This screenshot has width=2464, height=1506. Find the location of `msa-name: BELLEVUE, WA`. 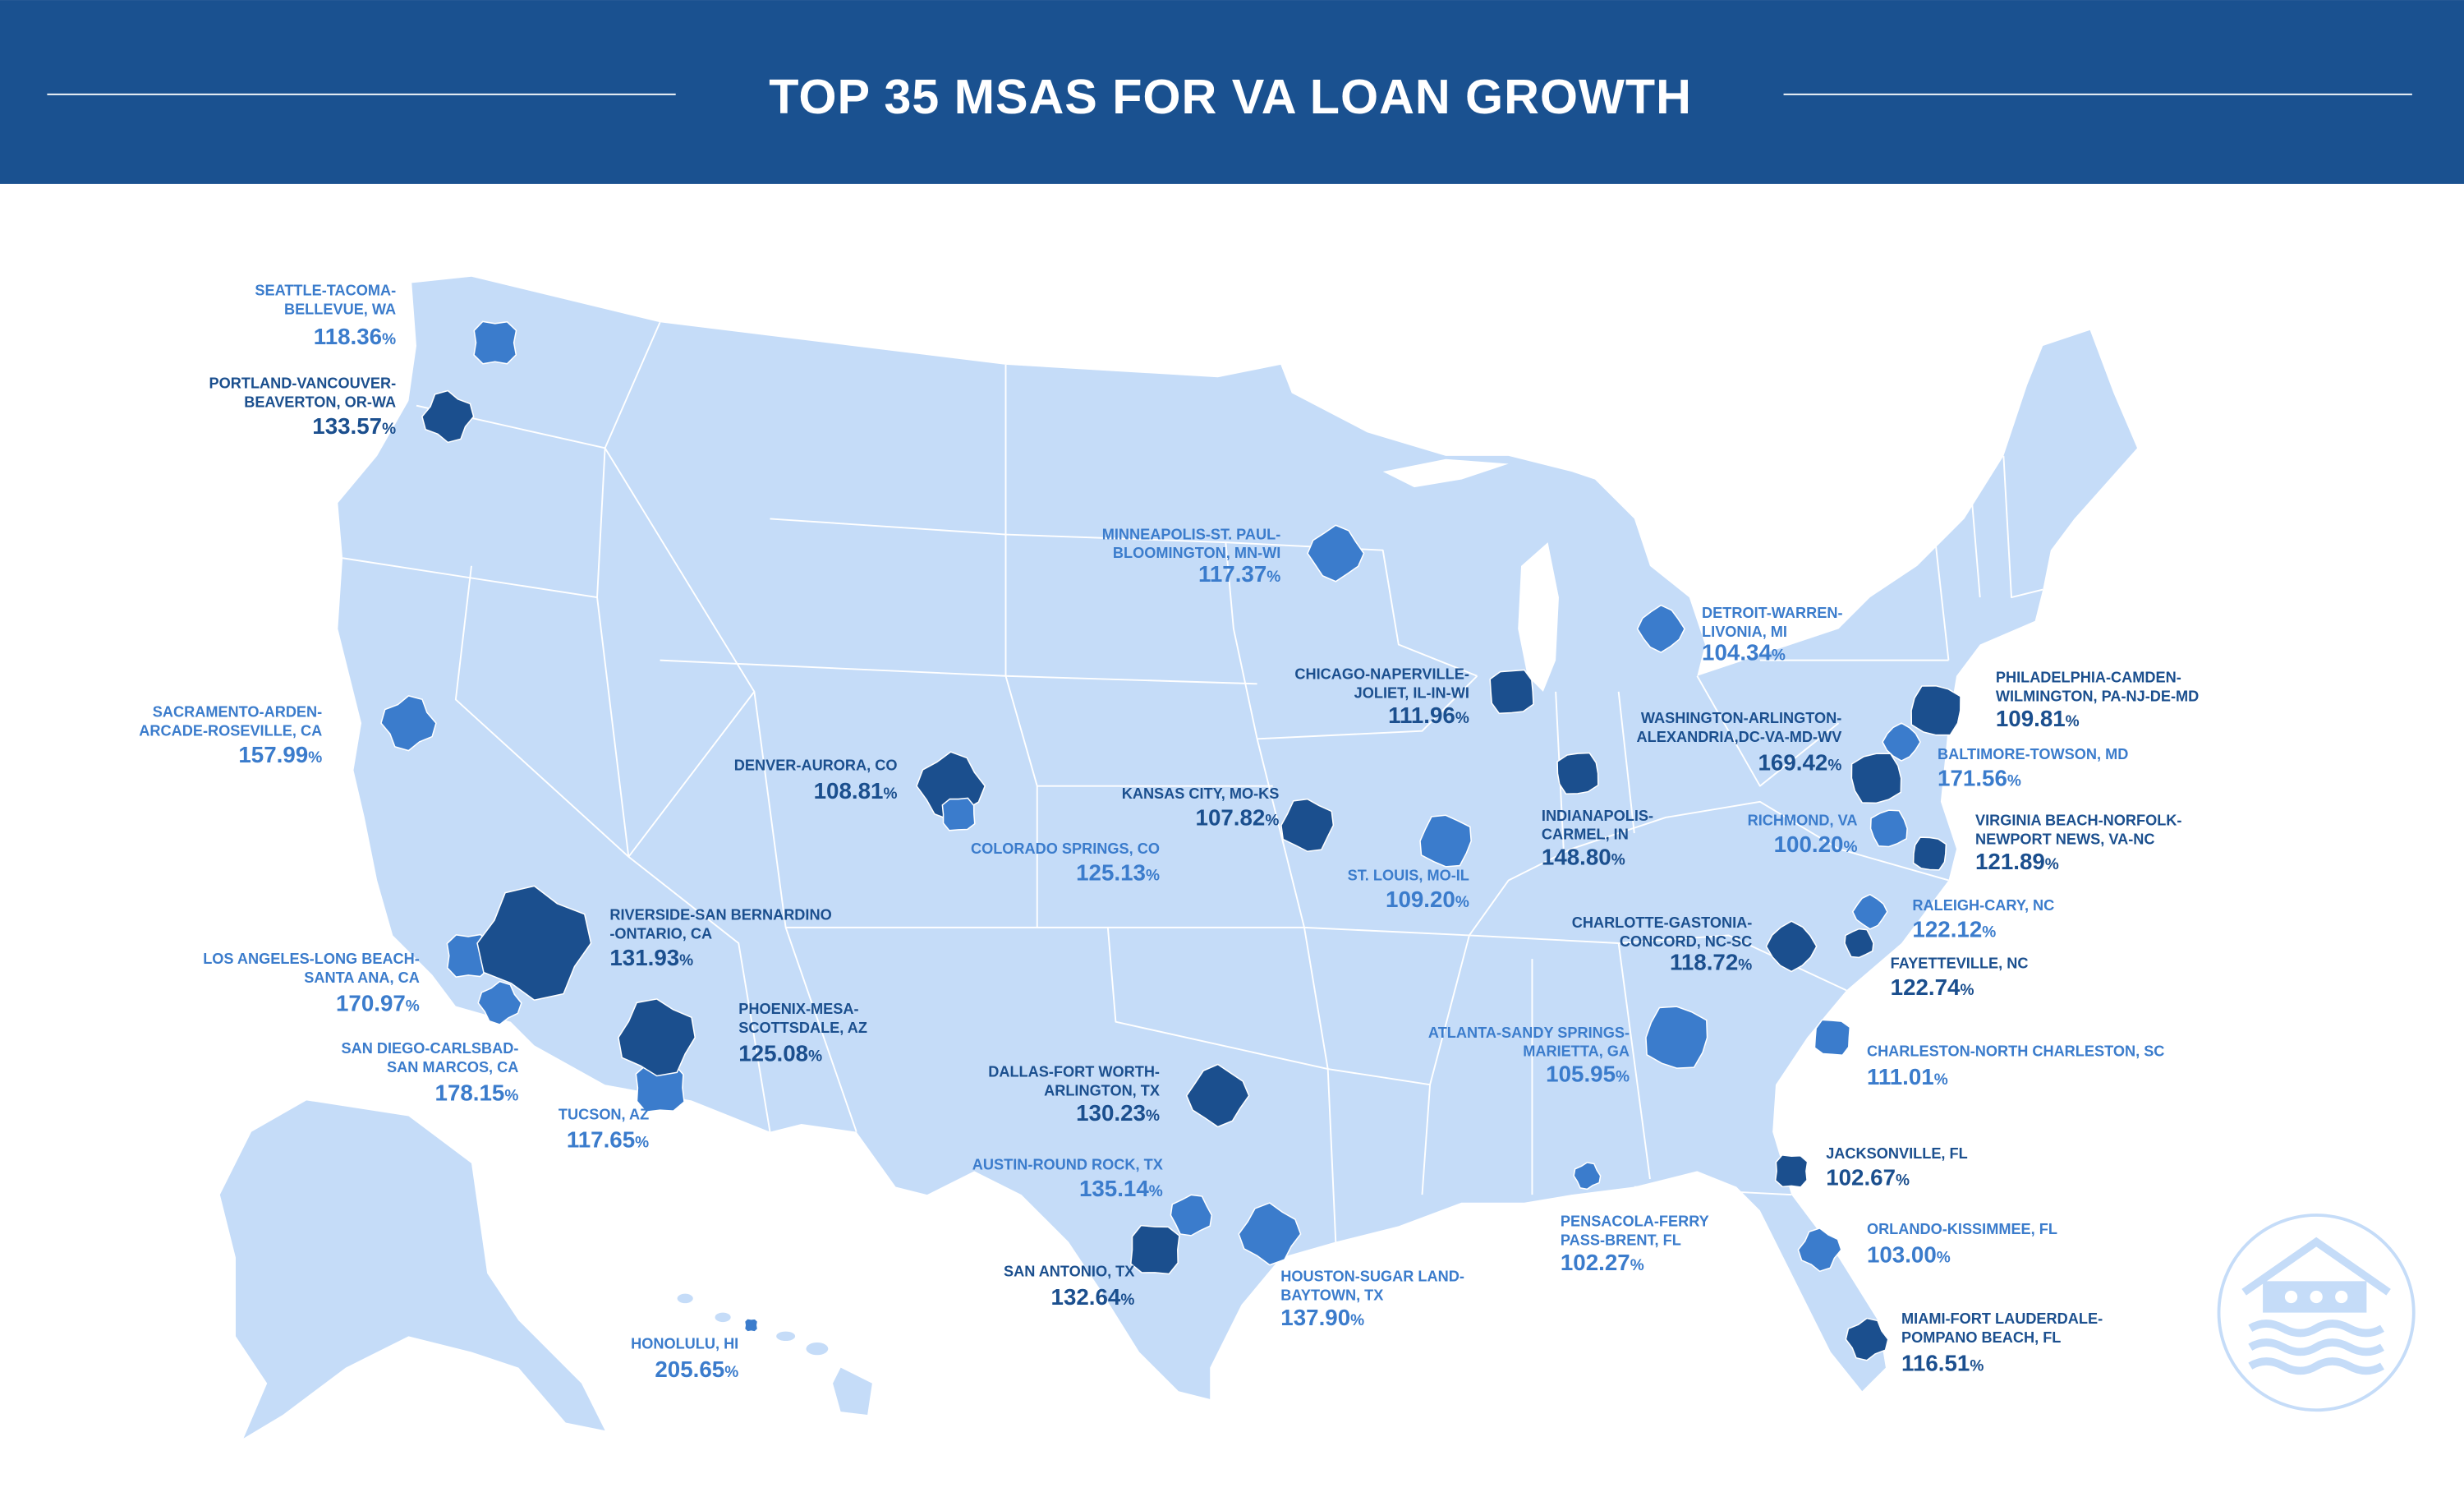

msa-name: BELLEVUE, WA is located at coordinates (340, 310).